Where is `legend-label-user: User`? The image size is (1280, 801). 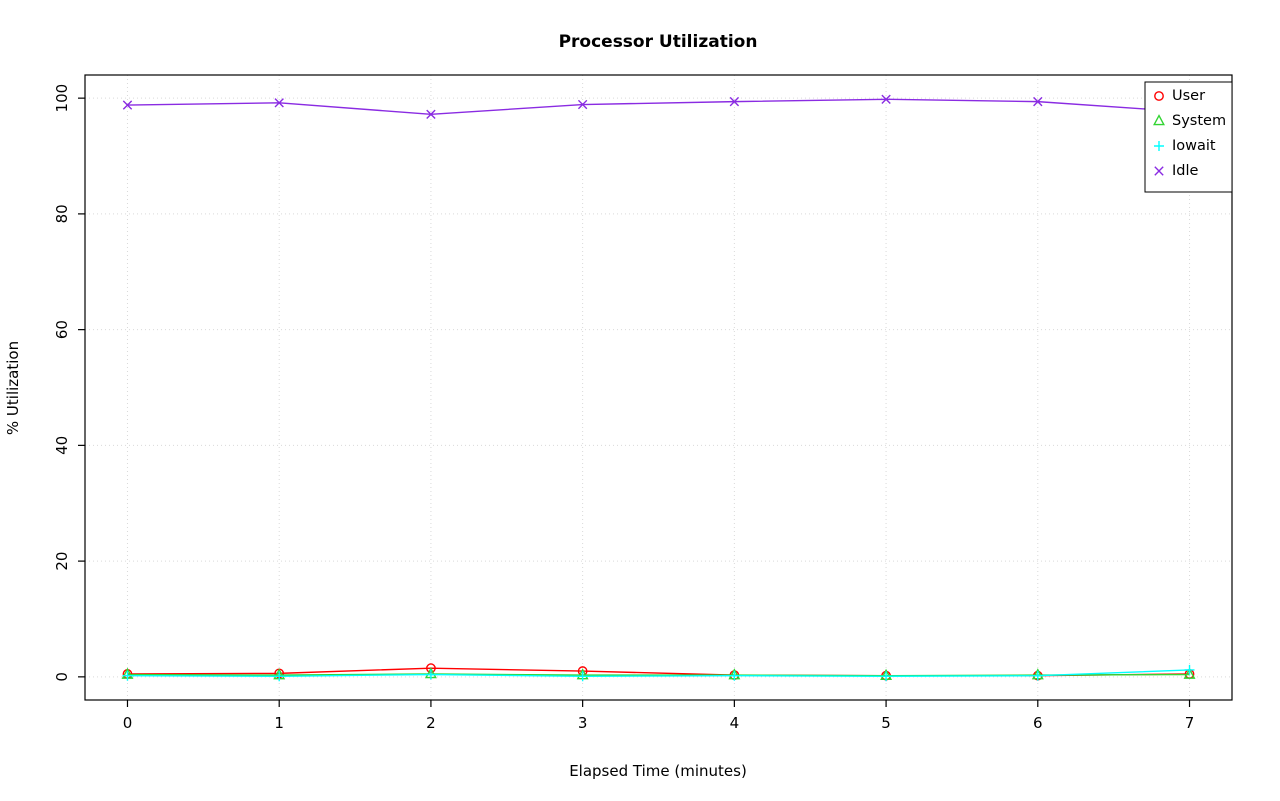 legend-label-user: User is located at coordinates (1188, 96).